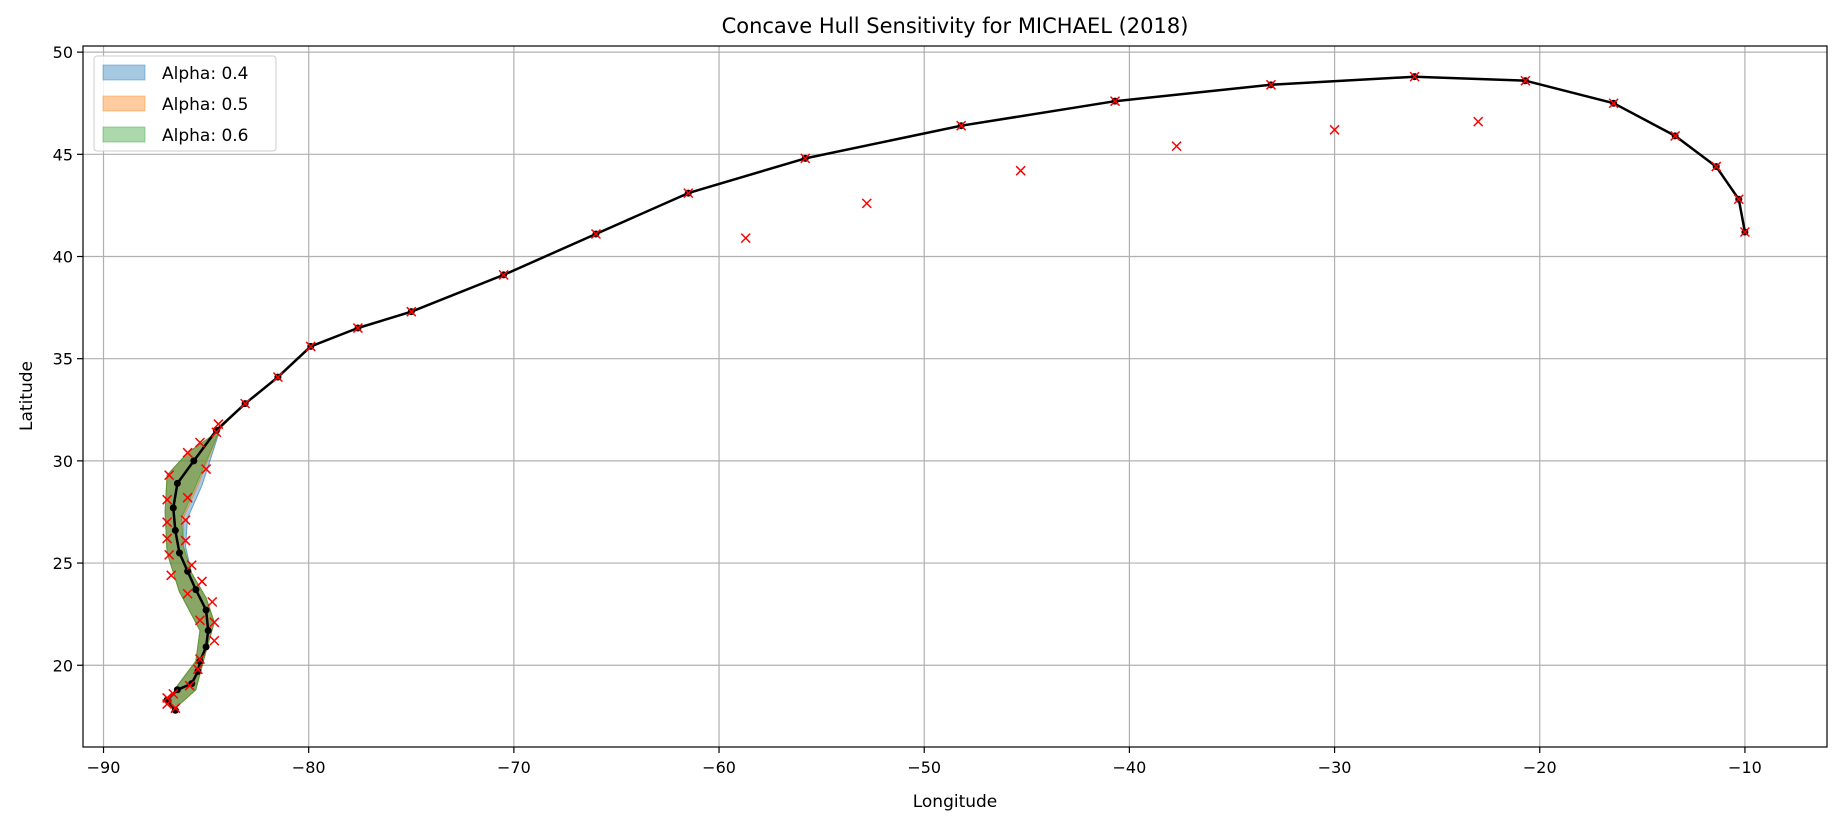 This screenshot has height=826, width=1843. I want to click on x-tick-label: −80, so click(309, 767).